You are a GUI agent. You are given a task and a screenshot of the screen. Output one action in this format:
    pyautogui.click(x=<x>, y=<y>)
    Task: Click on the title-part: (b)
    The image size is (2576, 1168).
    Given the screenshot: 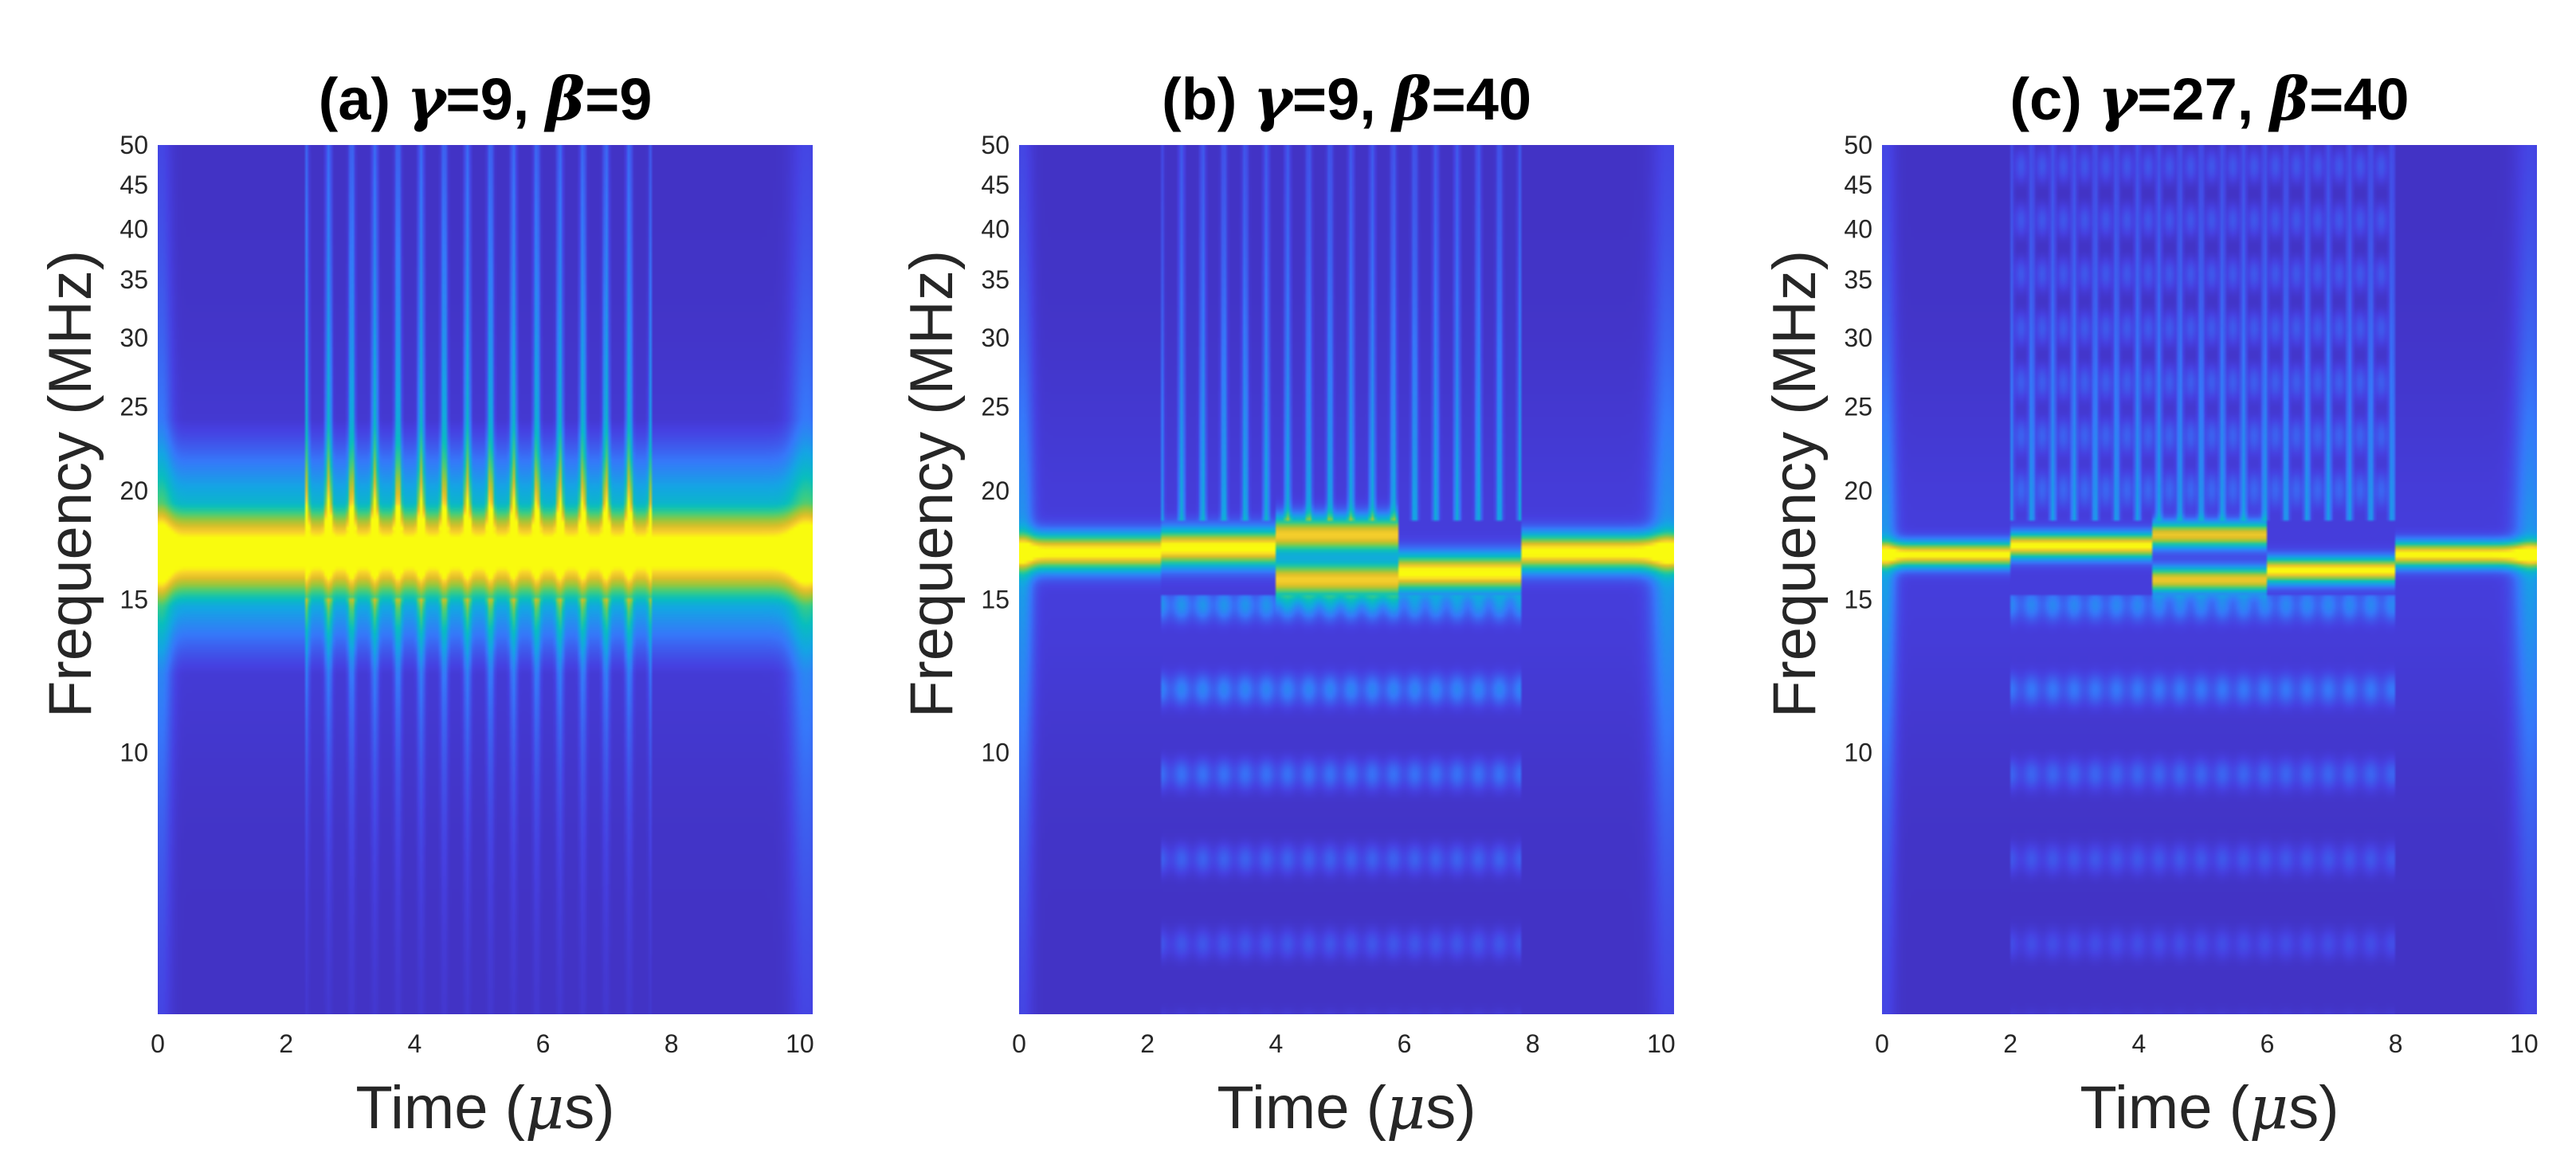 What is the action you would take?
    pyautogui.click(x=1207, y=99)
    